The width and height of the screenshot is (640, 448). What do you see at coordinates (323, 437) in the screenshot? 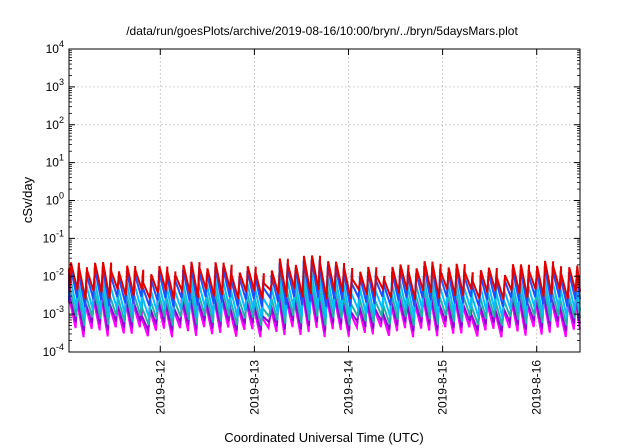
I see `x-axis-label: Coordinated Universal Time (UTC)` at bounding box center [323, 437].